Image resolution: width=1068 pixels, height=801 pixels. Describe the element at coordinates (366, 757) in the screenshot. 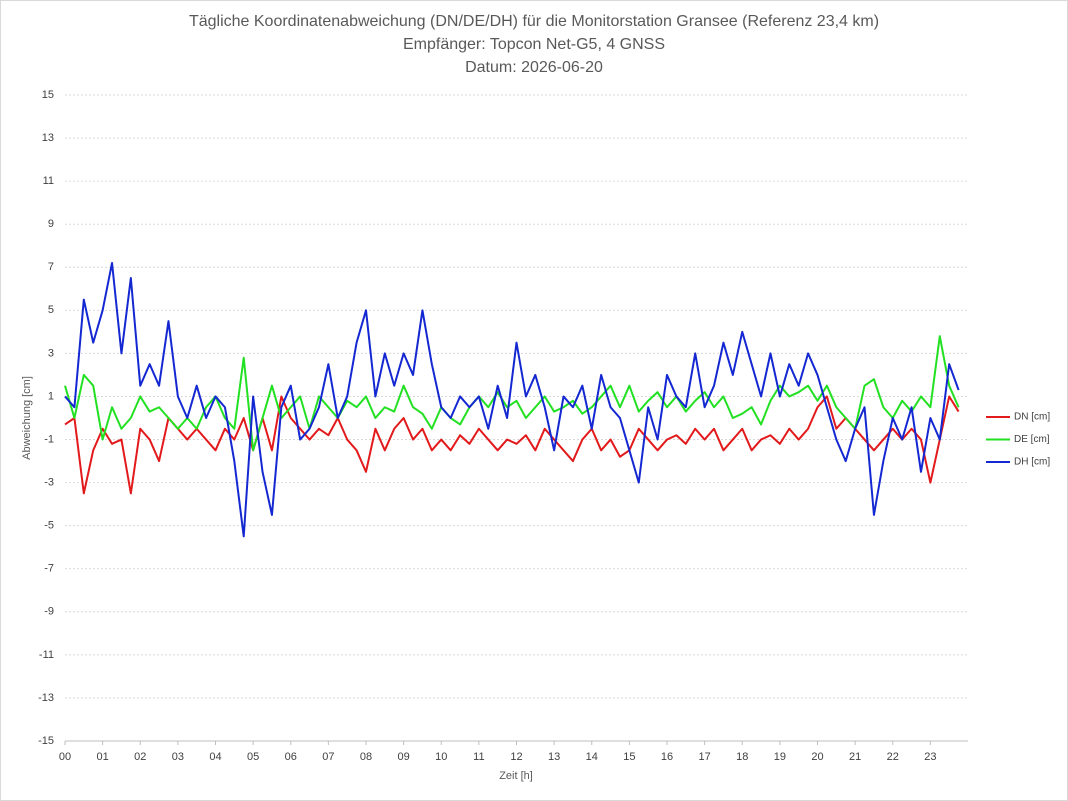

I see `x-tick-label: 08` at that location.